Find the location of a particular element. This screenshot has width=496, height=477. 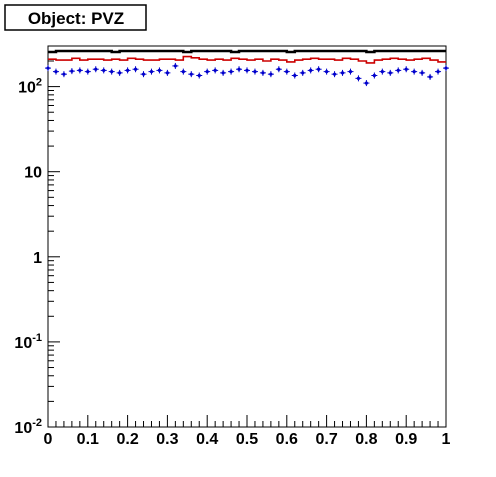

x-tick-label: 0.8 is located at coordinates (366, 439).